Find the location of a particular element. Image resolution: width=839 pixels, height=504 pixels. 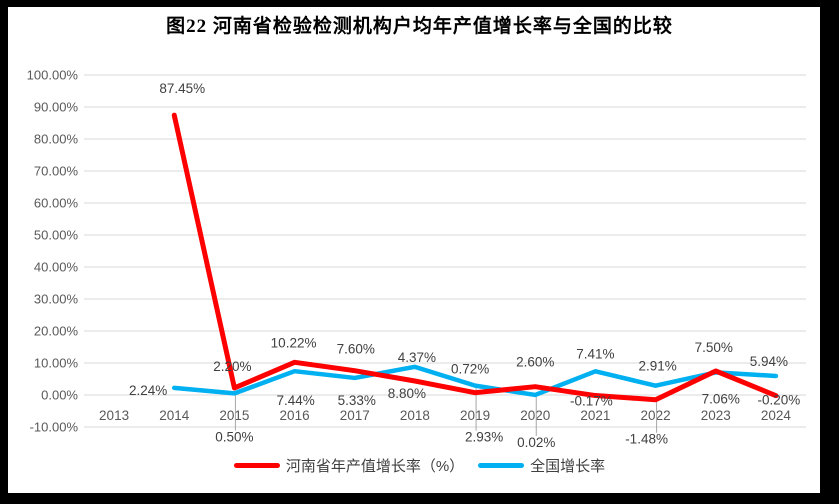

x-tick-label: 2013 is located at coordinates (114, 415).